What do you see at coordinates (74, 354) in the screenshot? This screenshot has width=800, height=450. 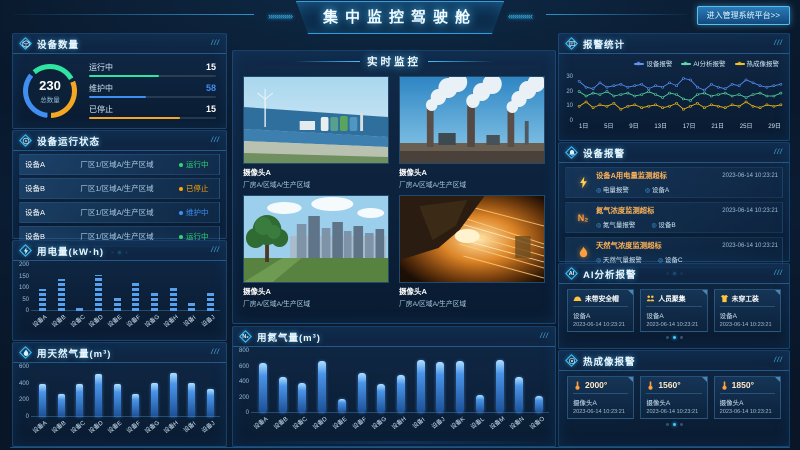 I see `panel-title: 用天然气量(m³)` at bounding box center [74, 354].